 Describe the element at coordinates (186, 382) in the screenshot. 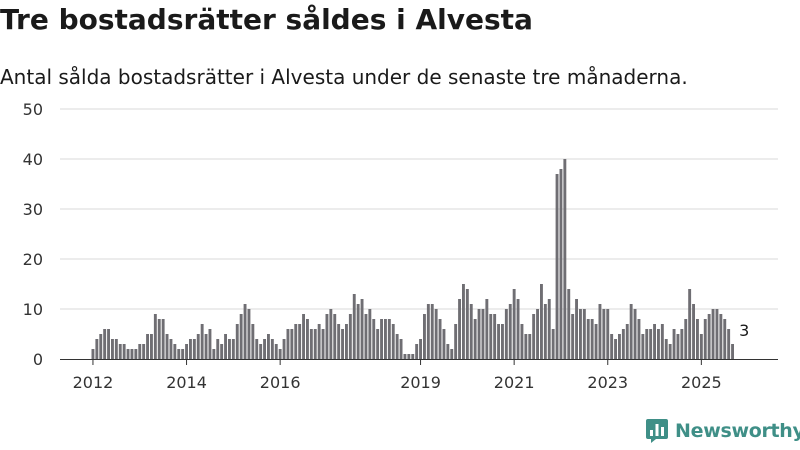

I see `x-tick-label: 2014` at that location.